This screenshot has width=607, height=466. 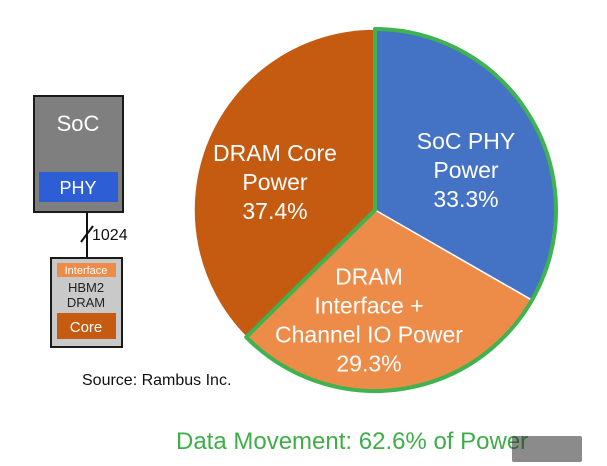 I want to click on core-block, so click(x=86, y=326).